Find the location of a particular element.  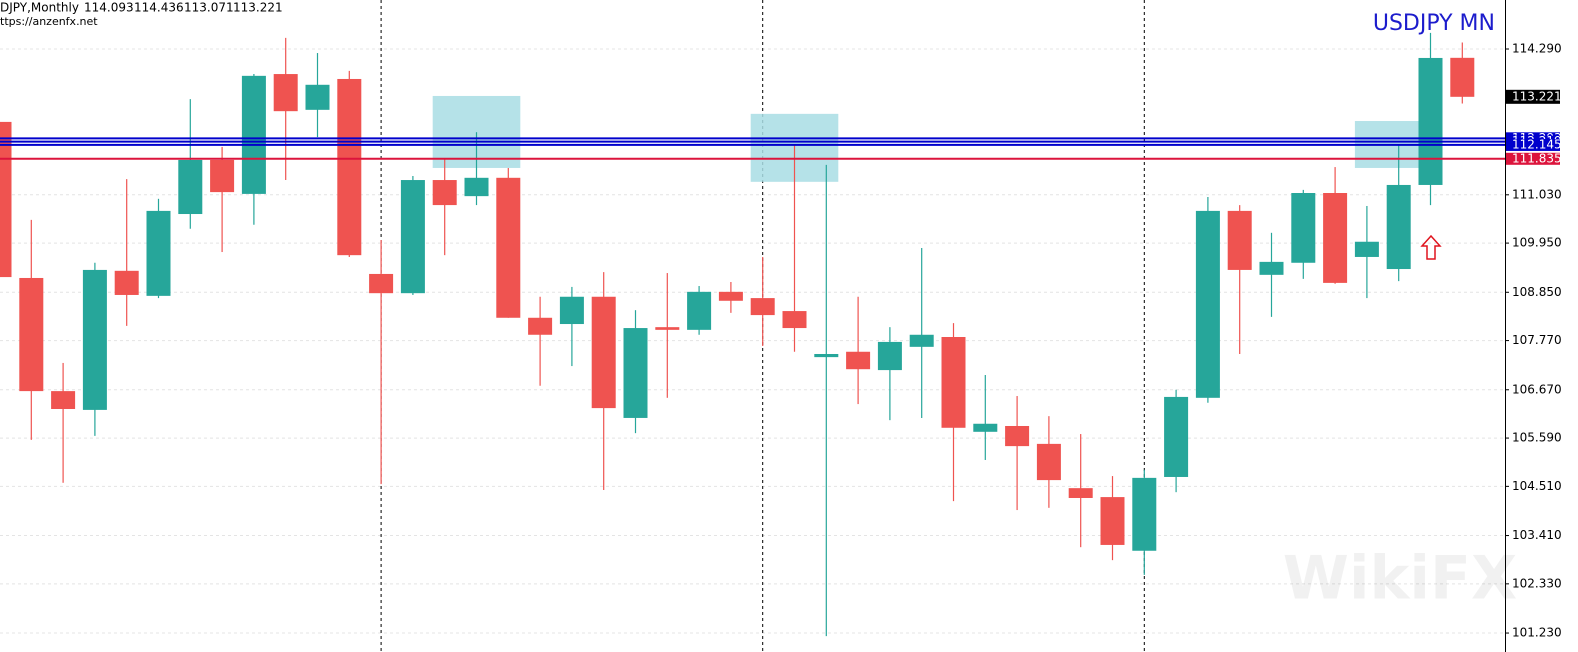

up-arrow is located at coordinates (1431, 247).